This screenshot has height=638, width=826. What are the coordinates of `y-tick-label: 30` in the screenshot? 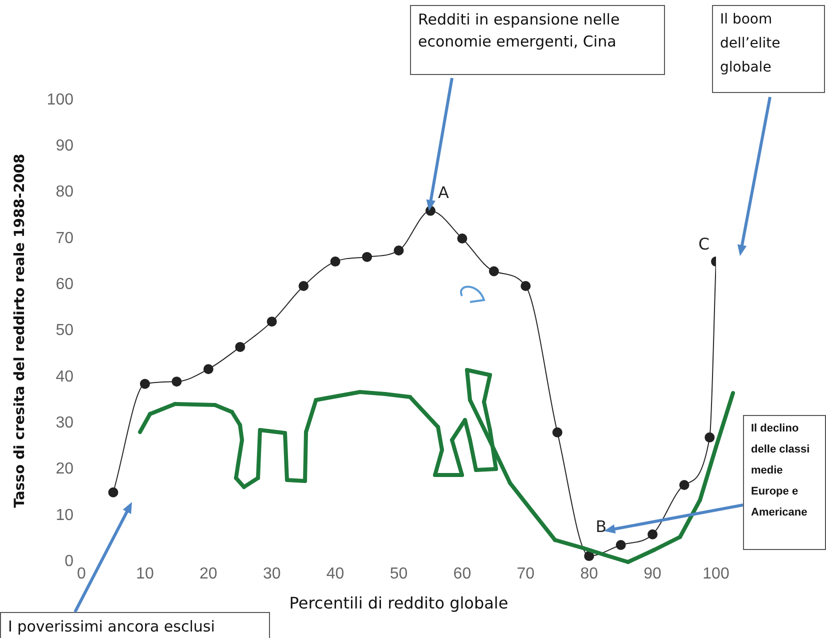 It's located at (65, 423).